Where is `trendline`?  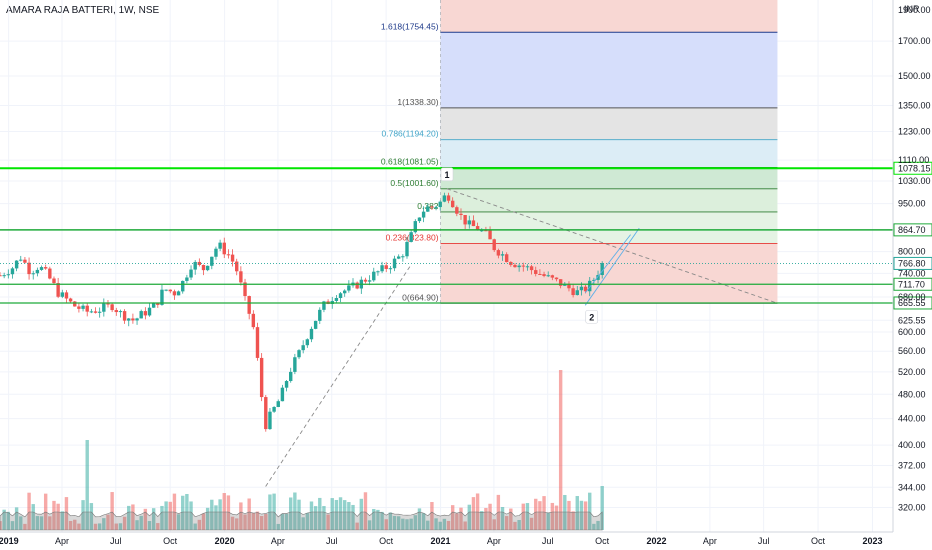 trendline is located at coordinates (612, 266).